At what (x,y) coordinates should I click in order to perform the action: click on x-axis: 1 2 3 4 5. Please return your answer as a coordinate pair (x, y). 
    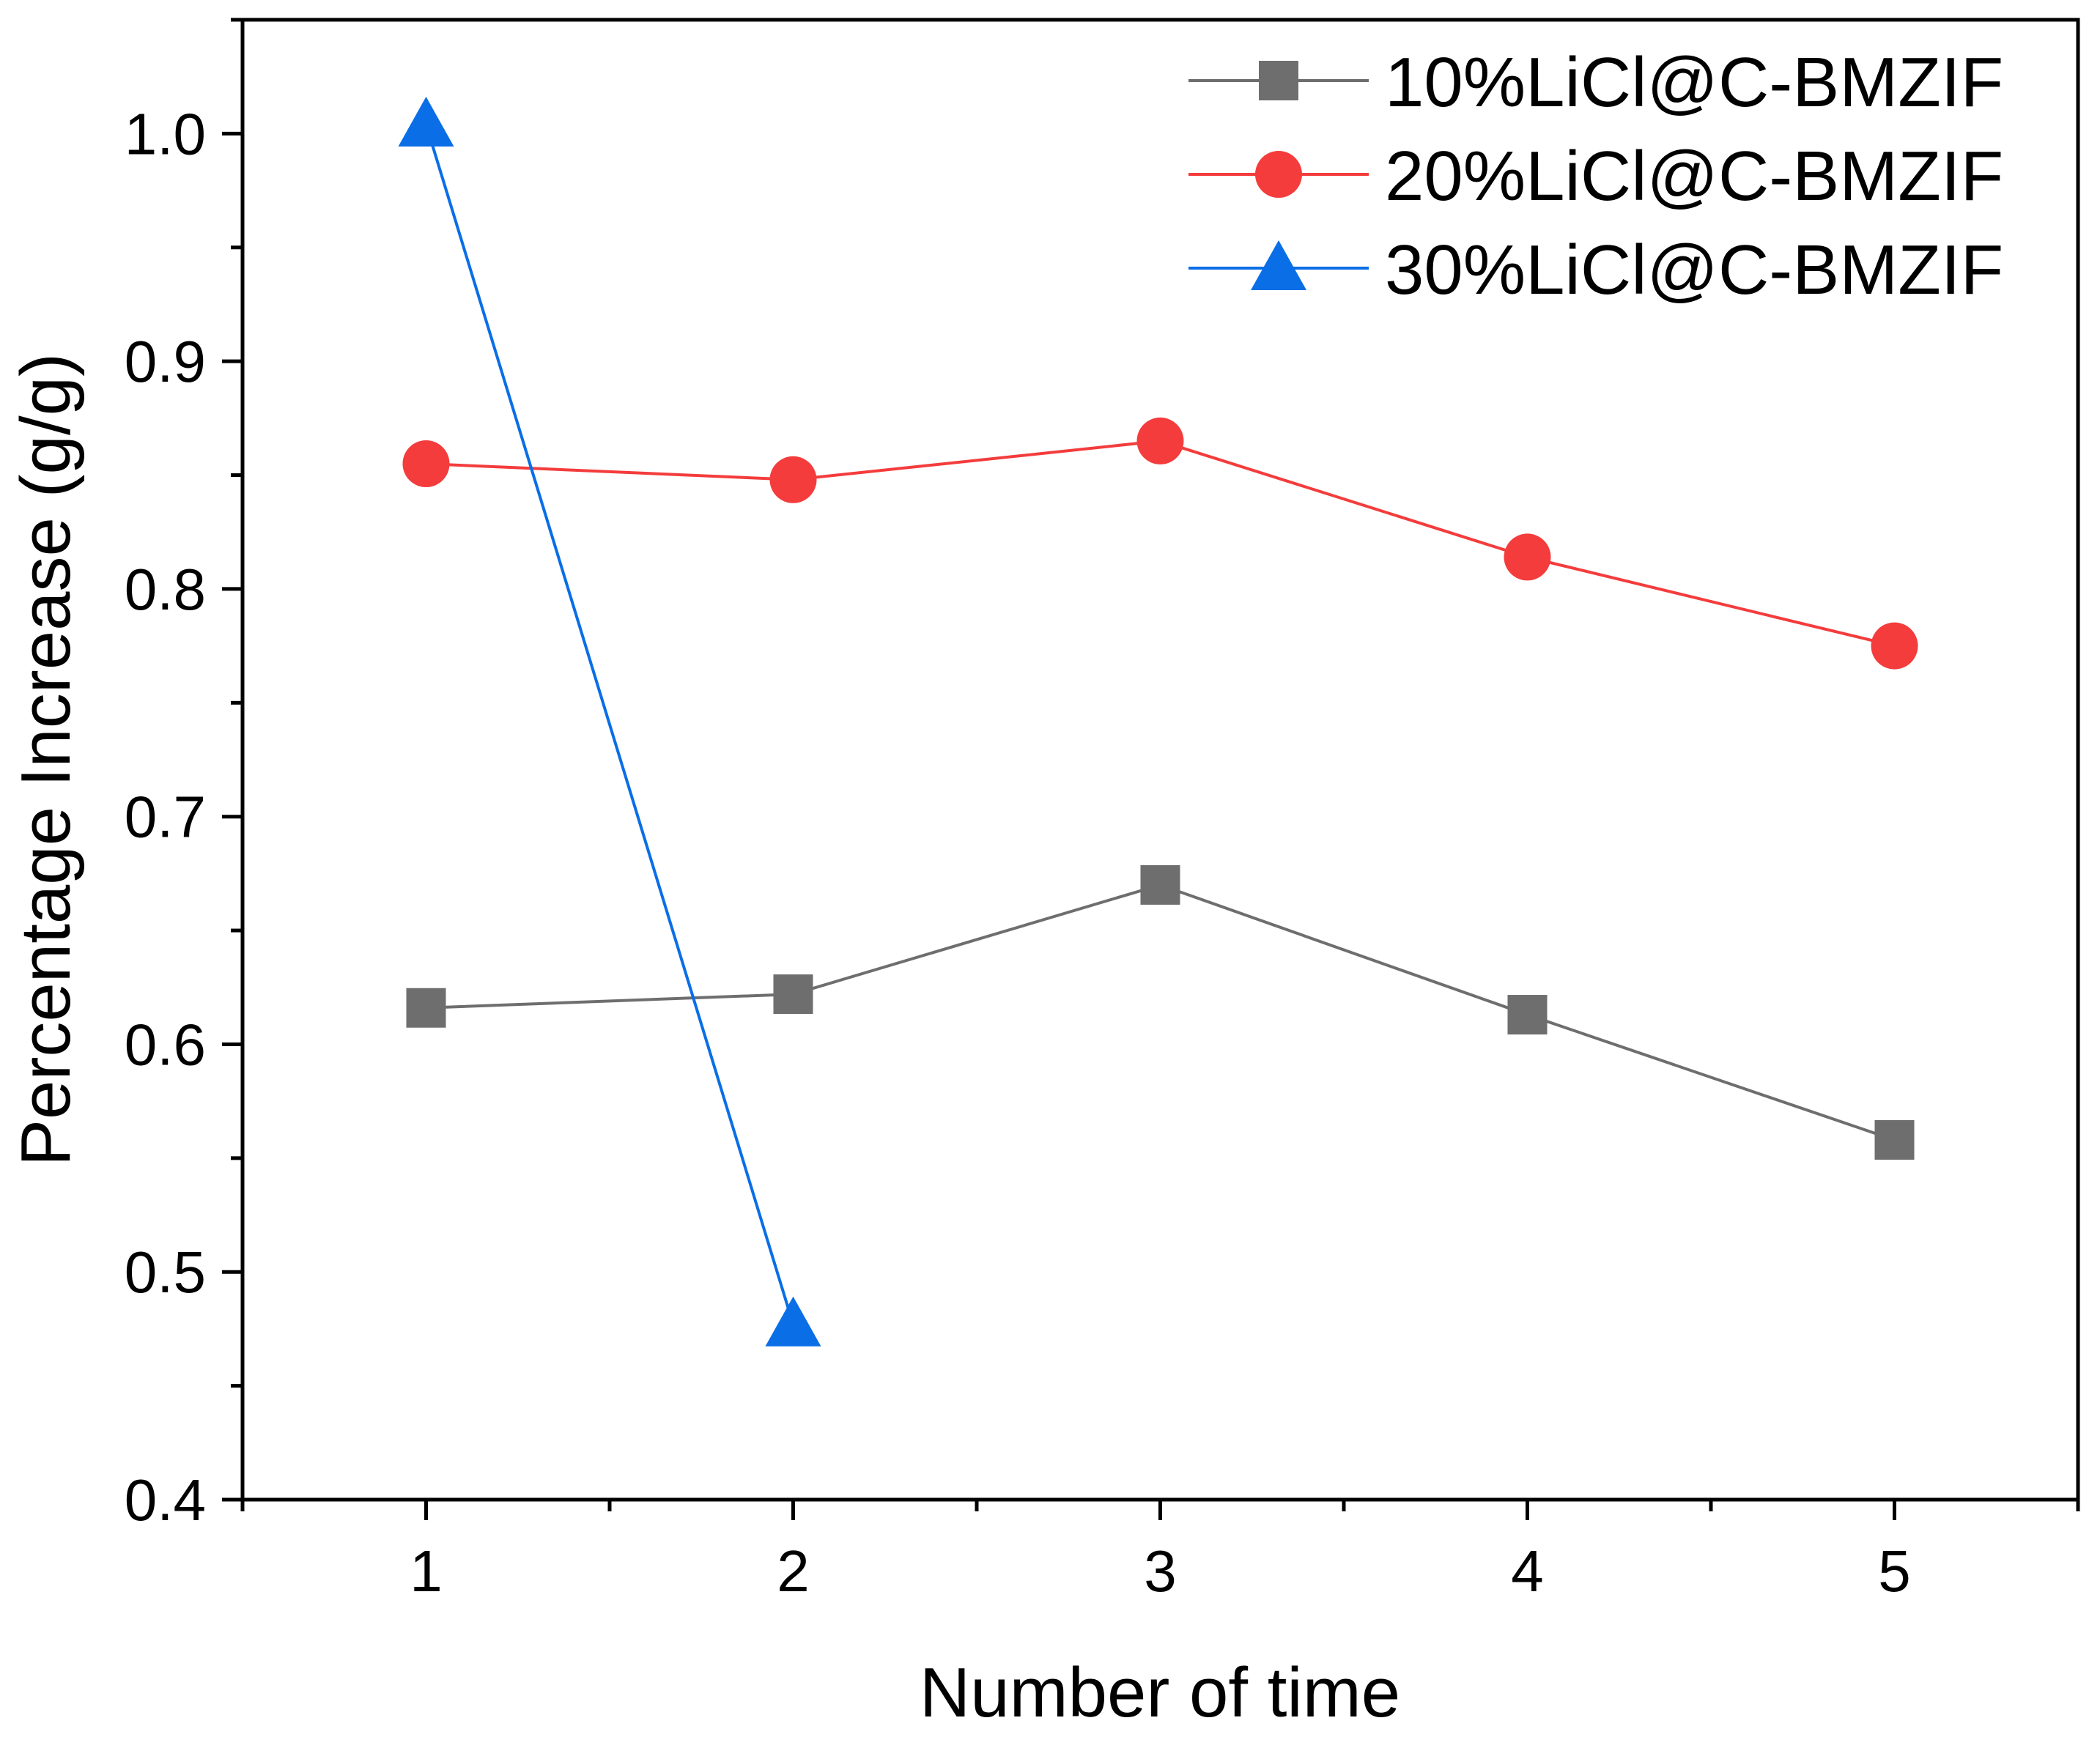
    Looking at the image, I should click on (1160, 1552).